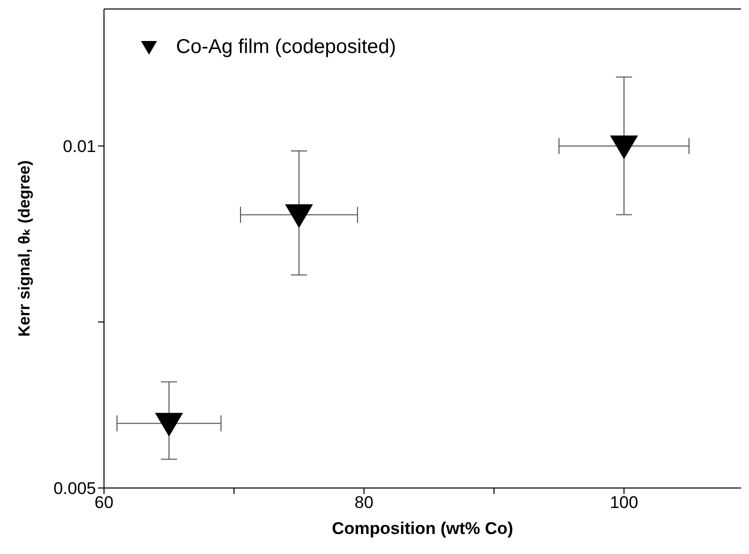 Image resolution: width=749 pixels, height=554 pixels. What do you see at coordinates (624, 502) in the screenshot?
I see `x-tick-label: 100` at bounding box center [624, 502].